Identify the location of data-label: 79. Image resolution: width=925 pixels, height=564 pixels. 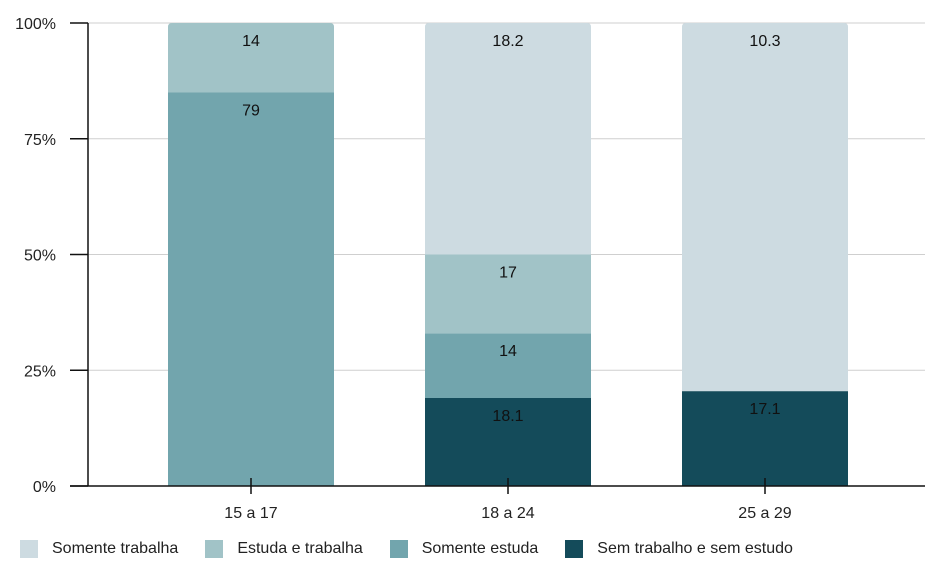
(251, 110).